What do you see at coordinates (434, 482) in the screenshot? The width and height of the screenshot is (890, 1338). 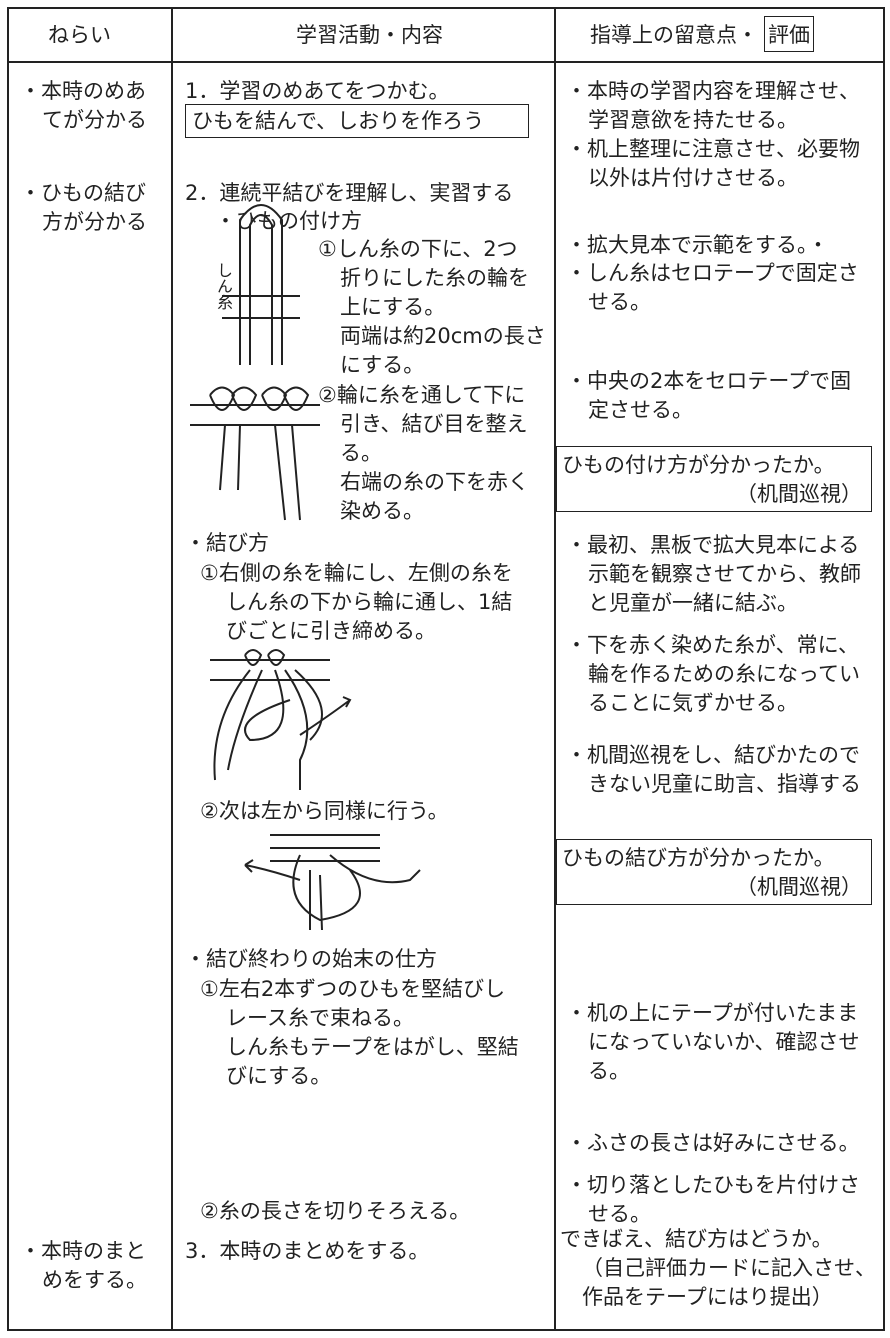 I see `activity-text: 右端の糸の下を赤く` at bounding box center [434, 482].